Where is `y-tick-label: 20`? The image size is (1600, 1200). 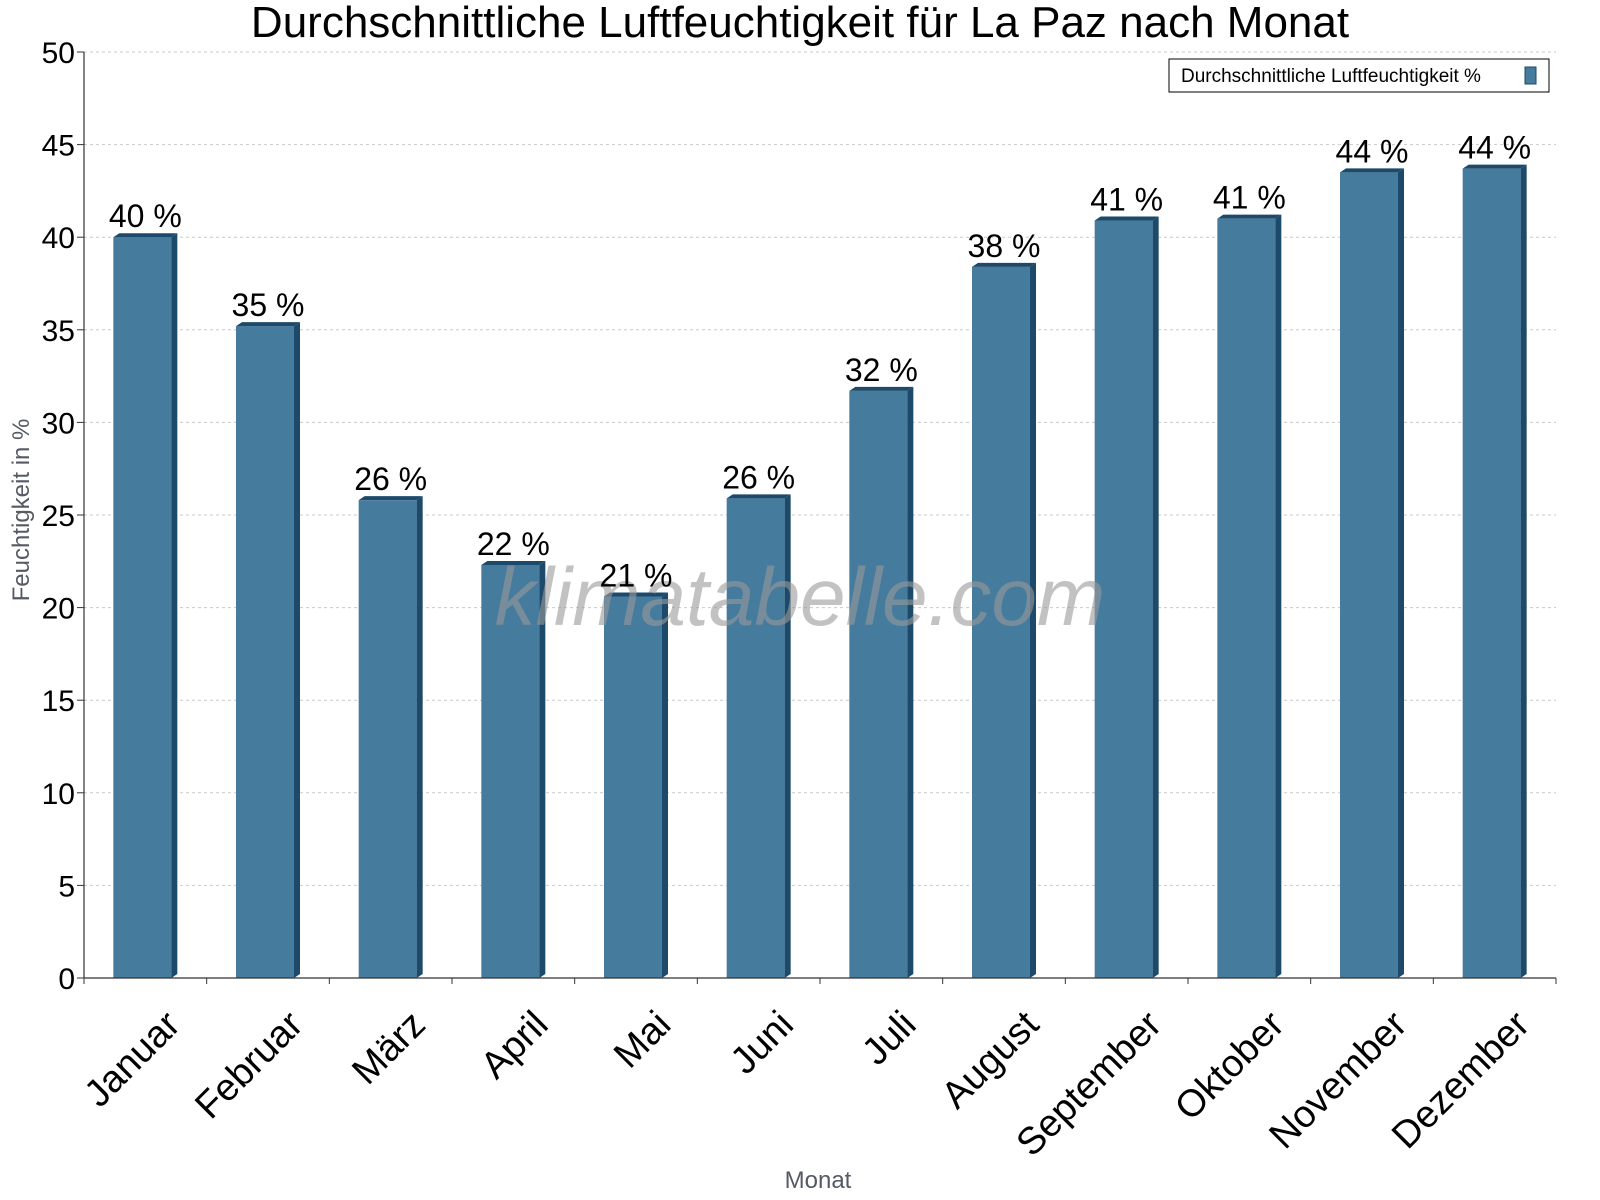 y-tick-label: 20 is located at coordinates (58, 609).